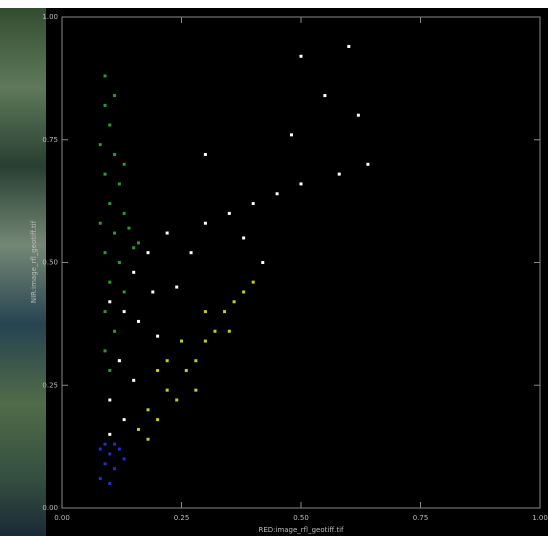  Describe the element at coordinates (23, 272) in the screenshot. I see `background-image` at that location.